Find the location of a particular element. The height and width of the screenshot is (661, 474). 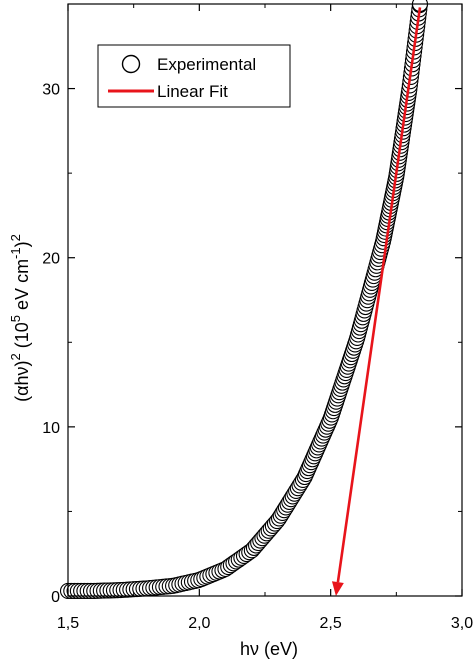

y-title-unit-sup2: -1 is located at coordinates (15, 253).